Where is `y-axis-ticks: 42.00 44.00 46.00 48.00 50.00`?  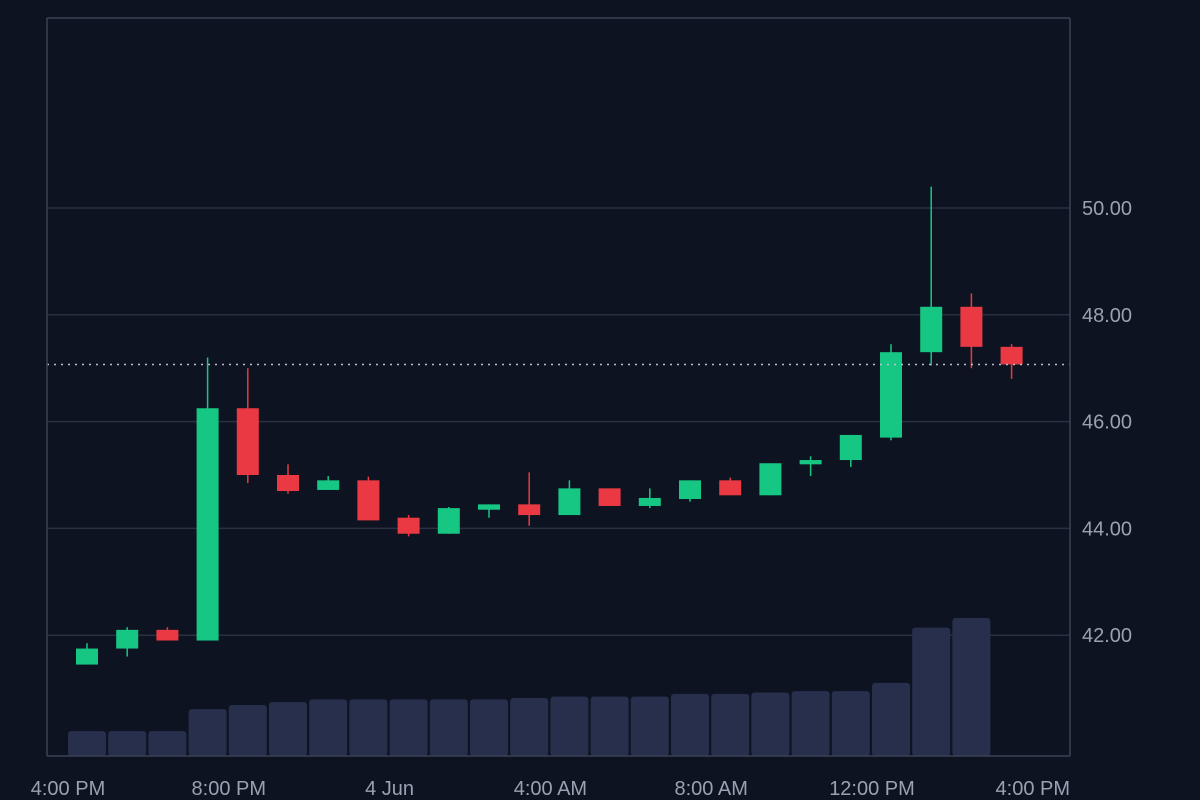
y-axis-ticks: 42.00 44.00 46.00 48.00 50.00 is located at coordinates (1107, 422).